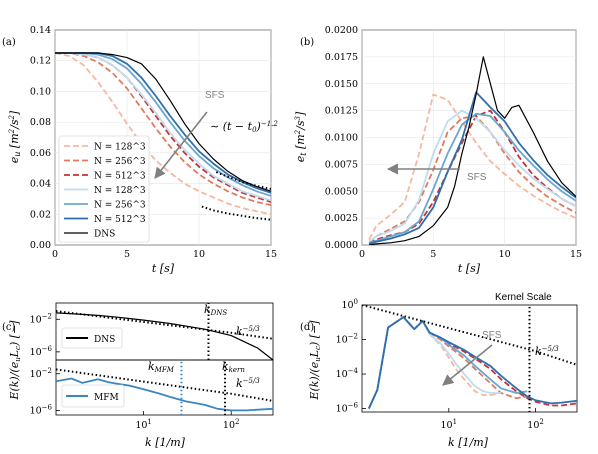 The height and width of the screenshot is (454, 598). What do you see at coordinates (40, 30) in the screenshot?
I see `panel-a-ytick-label: 0.14` at bounding box center [40, 30].